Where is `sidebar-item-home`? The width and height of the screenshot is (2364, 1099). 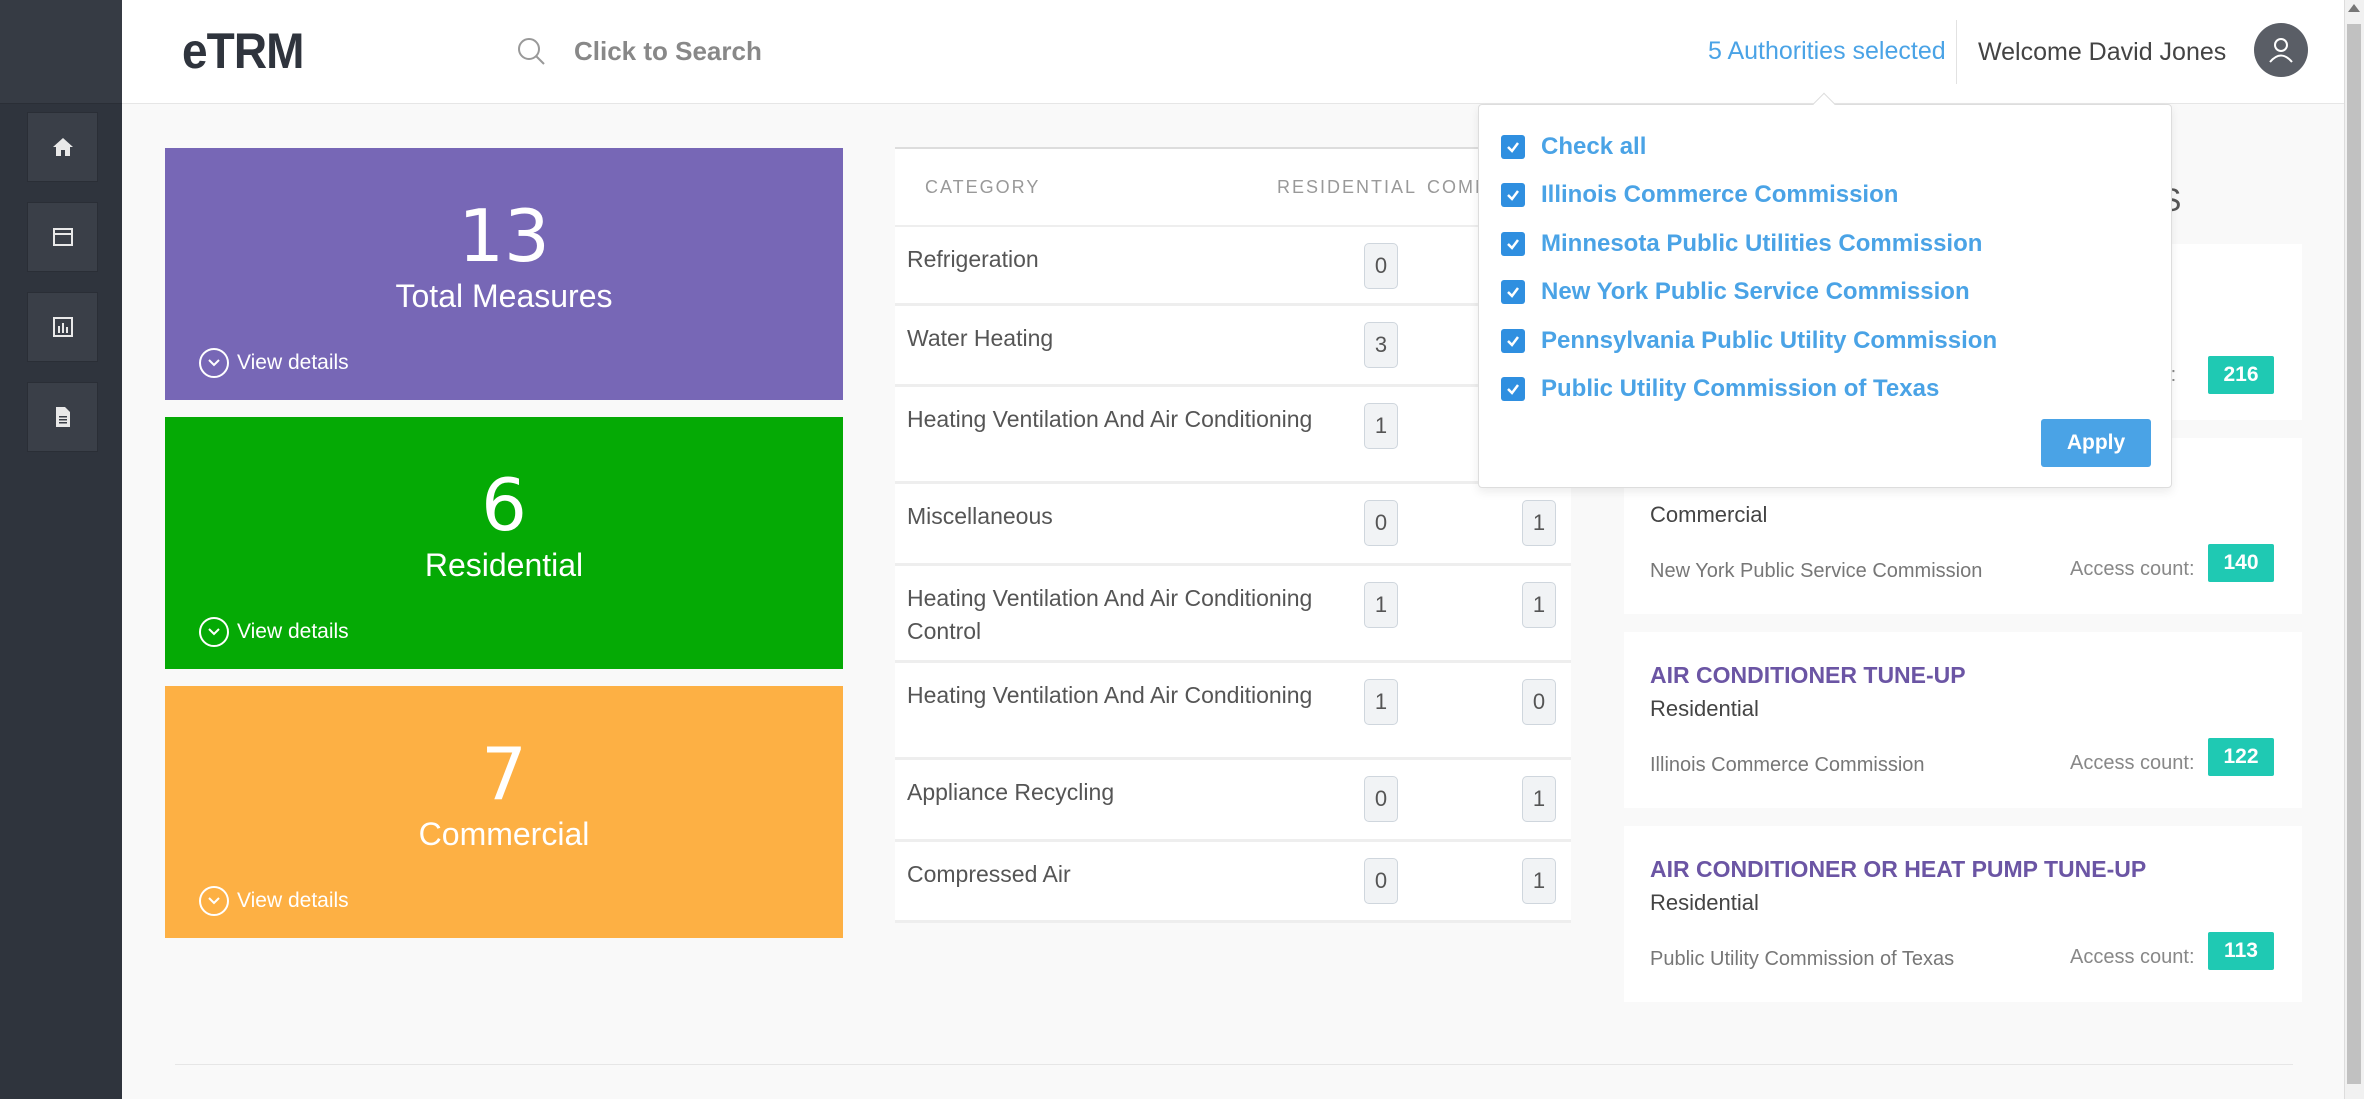
sidebar-item-home is located at coordinates (62, 147).